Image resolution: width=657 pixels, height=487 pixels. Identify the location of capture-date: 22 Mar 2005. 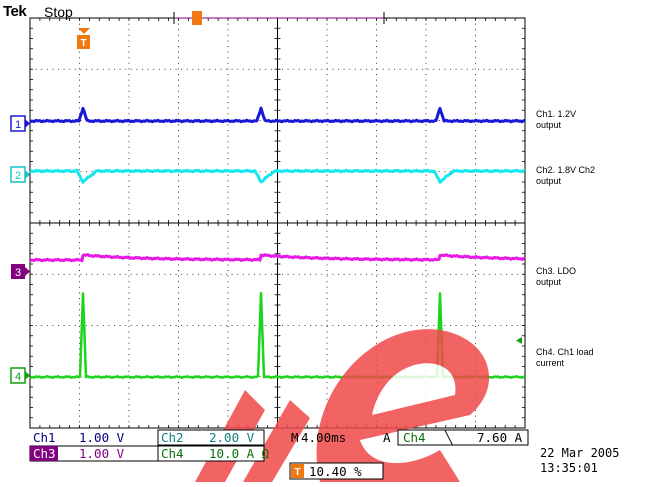
(580, 453).